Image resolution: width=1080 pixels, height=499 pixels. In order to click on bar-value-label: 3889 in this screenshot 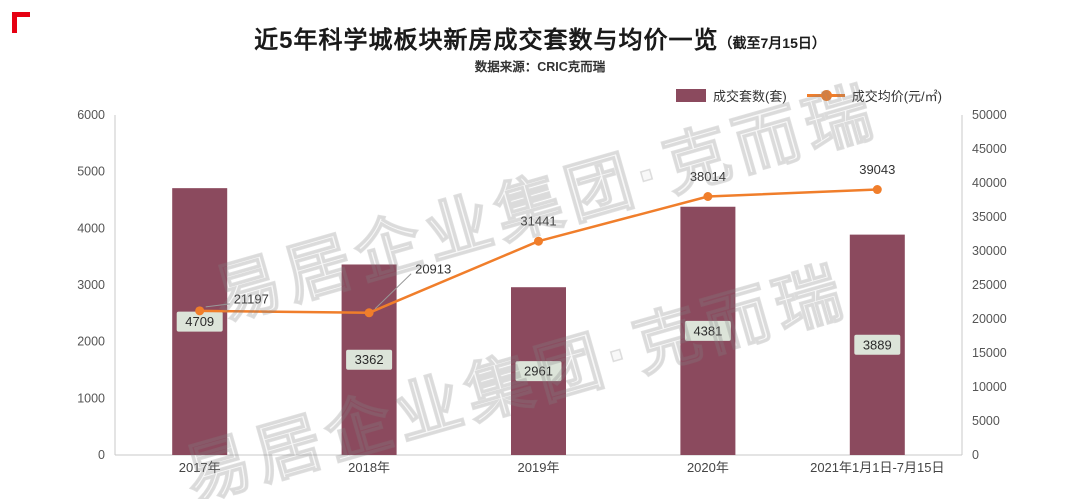, I will do `click(877, 344)`.